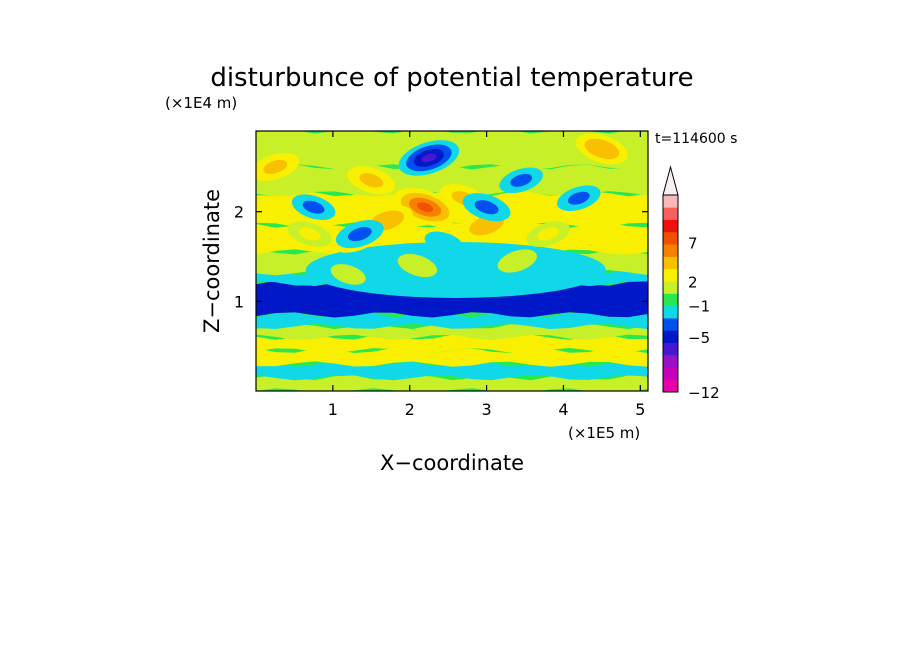 The height and width of the screenshot is (654, 904). I want to click on y-axis-label: Z−coordinate, so click(212, 261).